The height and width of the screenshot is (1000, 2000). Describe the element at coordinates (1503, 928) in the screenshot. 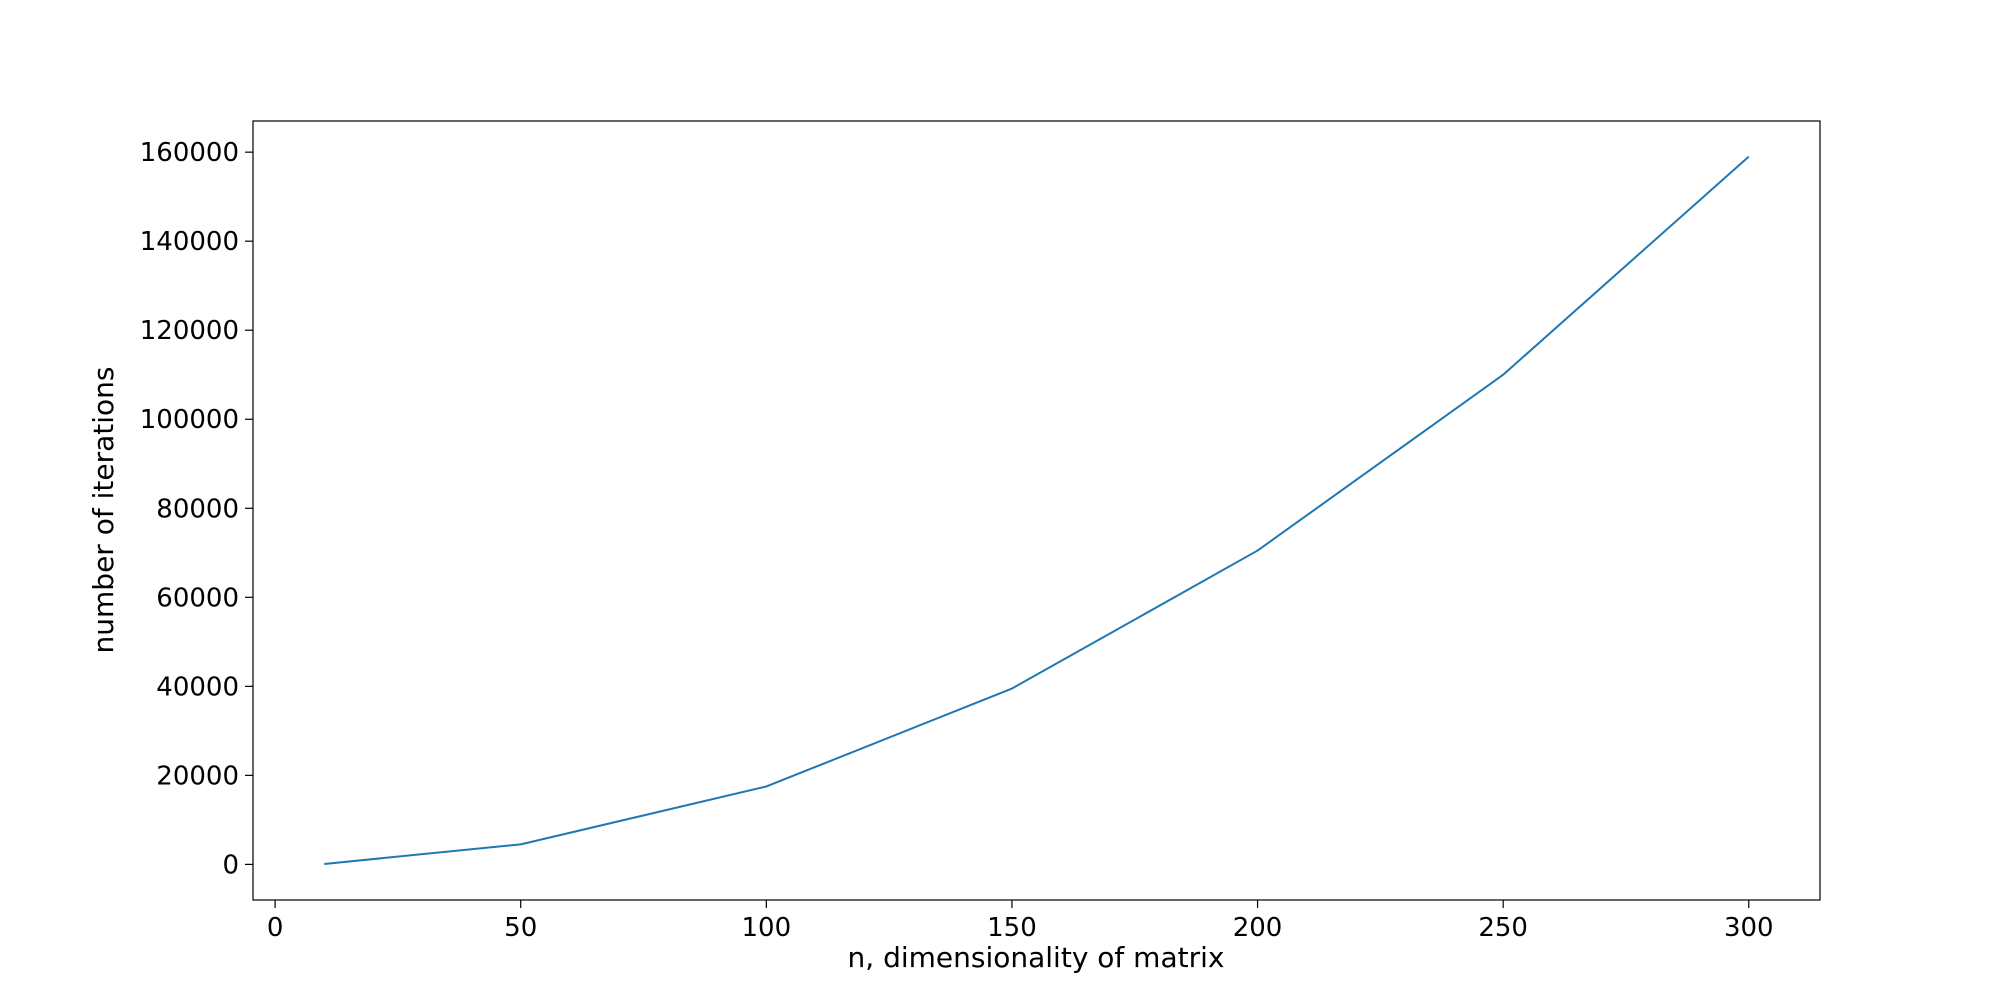

I see `x-tick-label: 250` at that location.